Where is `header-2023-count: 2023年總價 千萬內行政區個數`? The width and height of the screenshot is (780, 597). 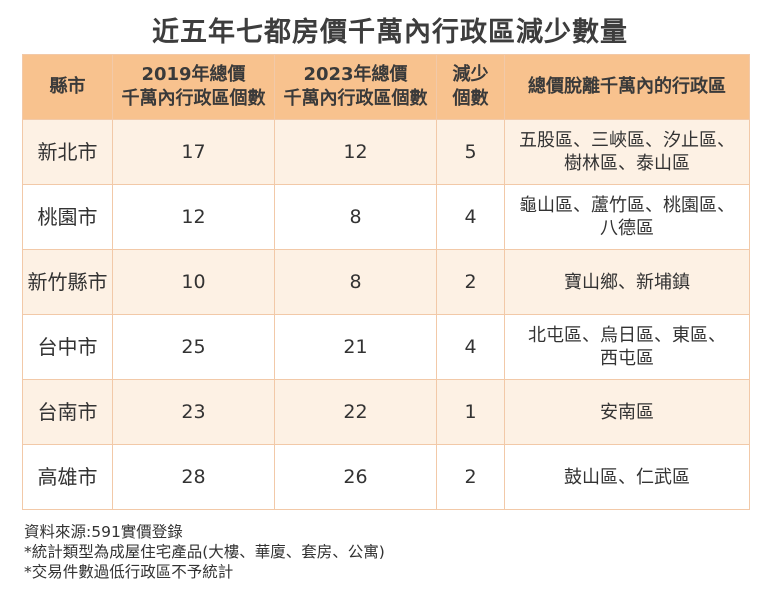 header-2023-count: 2023年總價 千萬內行政區個數 is located at coordinates (355, 87).